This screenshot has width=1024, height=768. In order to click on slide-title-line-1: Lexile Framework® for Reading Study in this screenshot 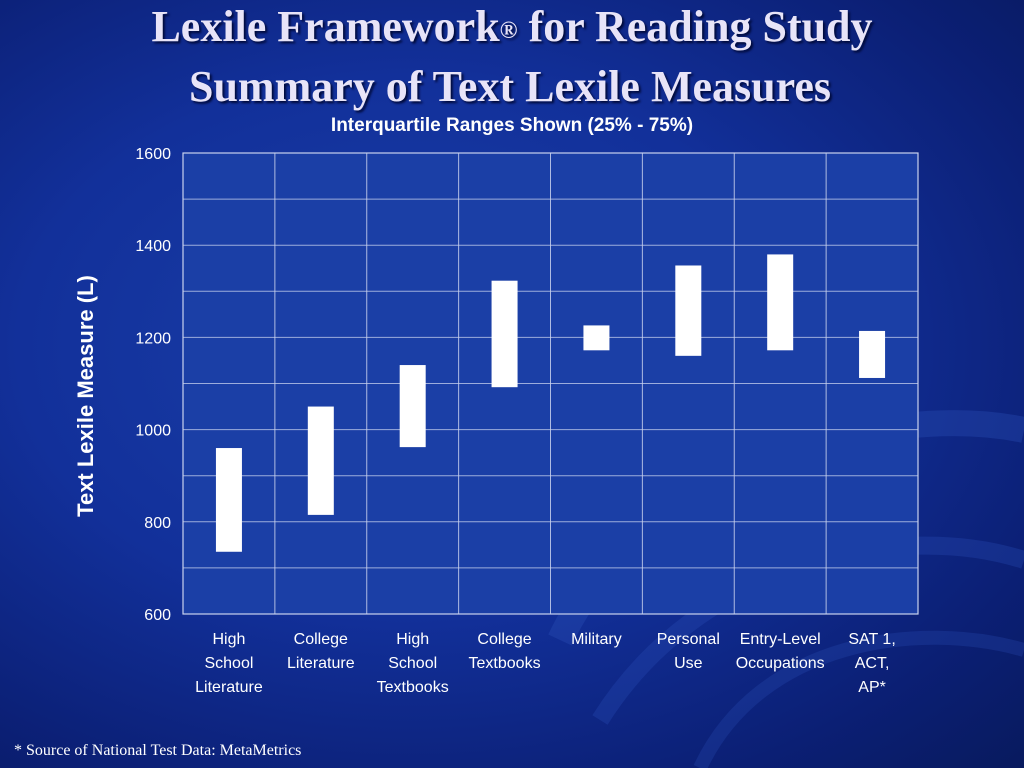, I will do `click(512, 27)`.